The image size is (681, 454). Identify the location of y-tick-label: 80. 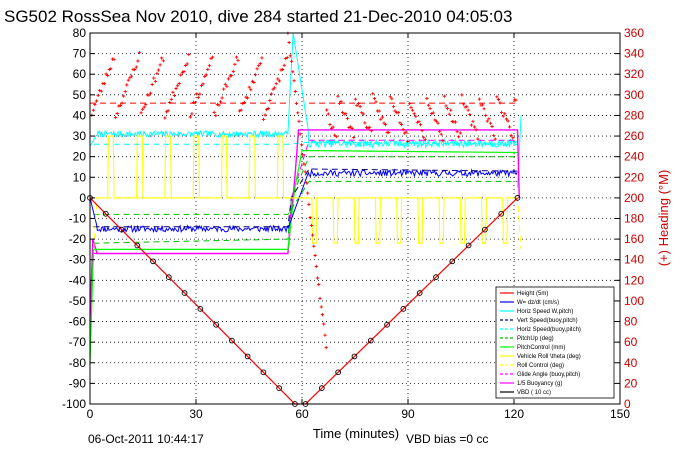
(80, 33).